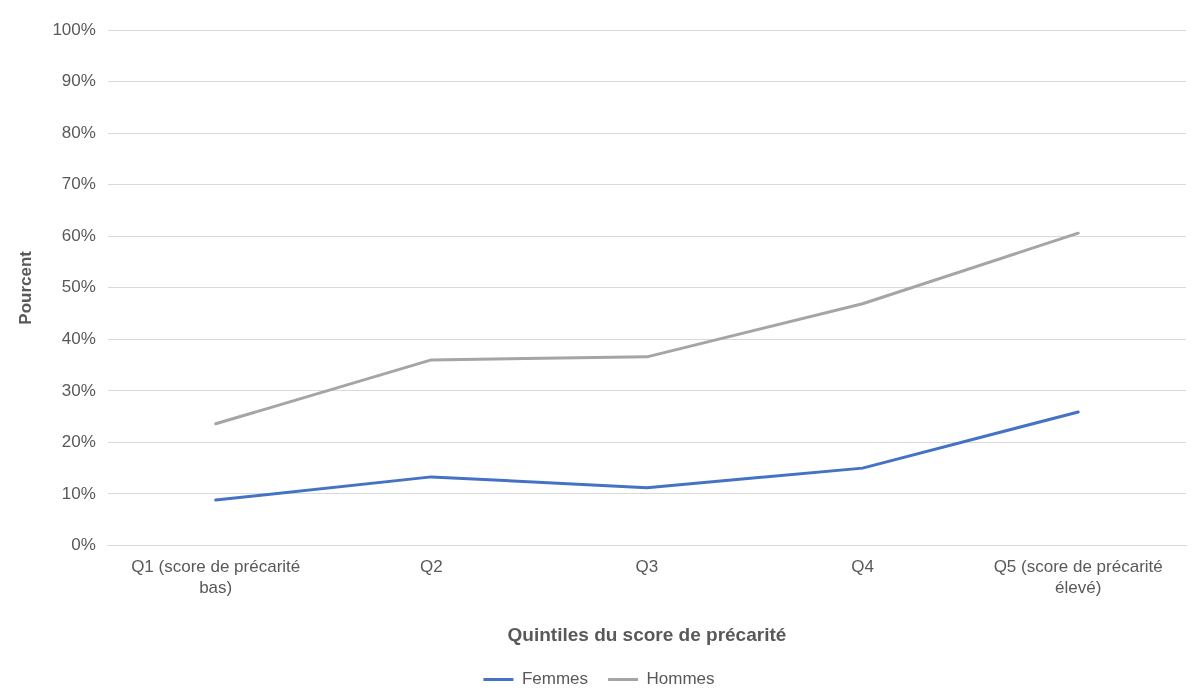  I want to click on x-tick-label: Q5 (score de précarité élevé), so click(1078, 577).